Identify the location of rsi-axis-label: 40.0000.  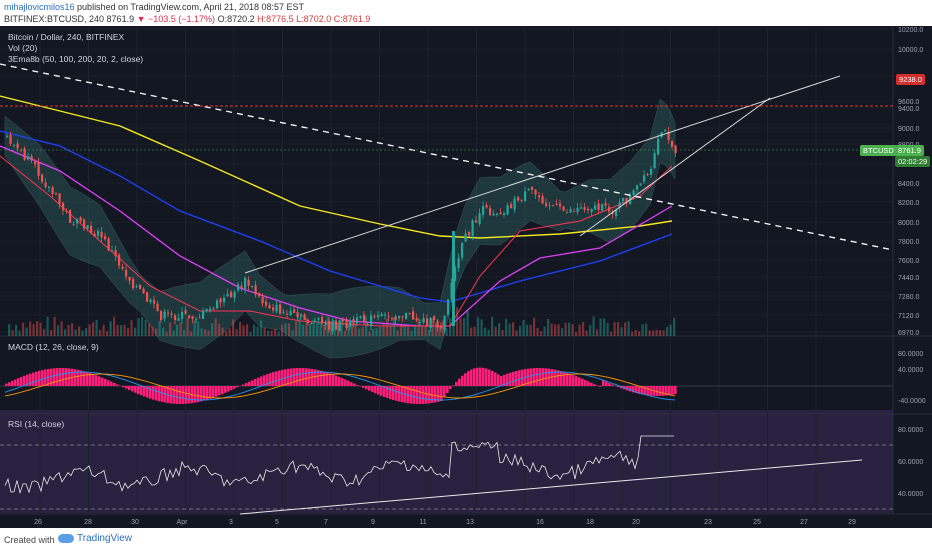
(910, 494).